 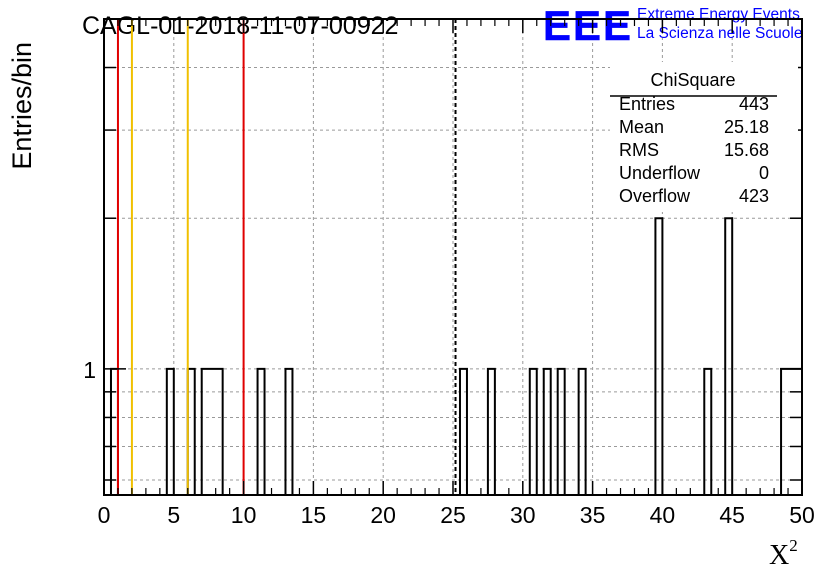 I want to click on x-tick-label: 45, so click(x=732, y=515).